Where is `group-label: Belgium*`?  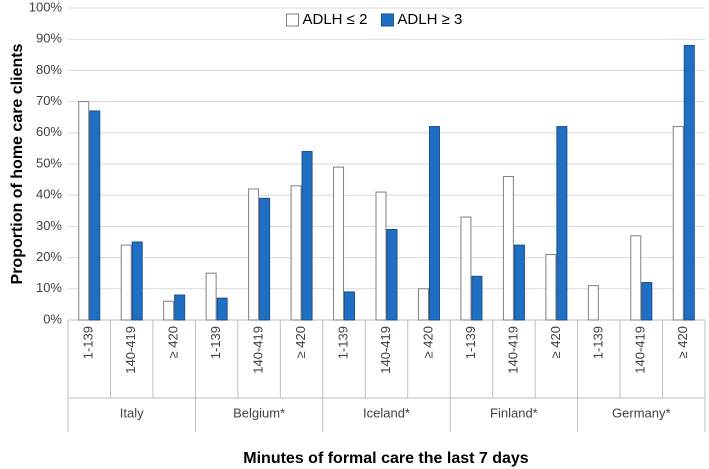 group-label: Belgium* is located at coordinates (259, 412).